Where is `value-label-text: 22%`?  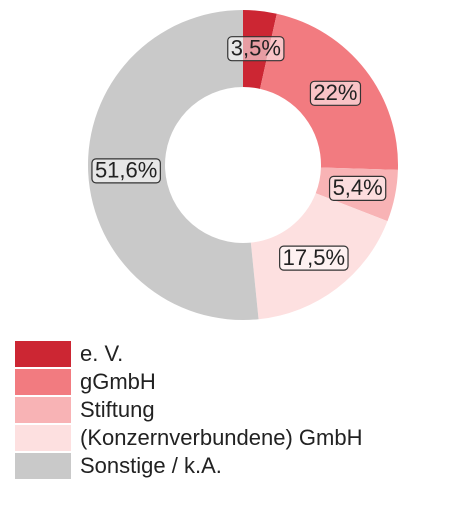 value-label-text: 22% is located at coordinates (335, 92).